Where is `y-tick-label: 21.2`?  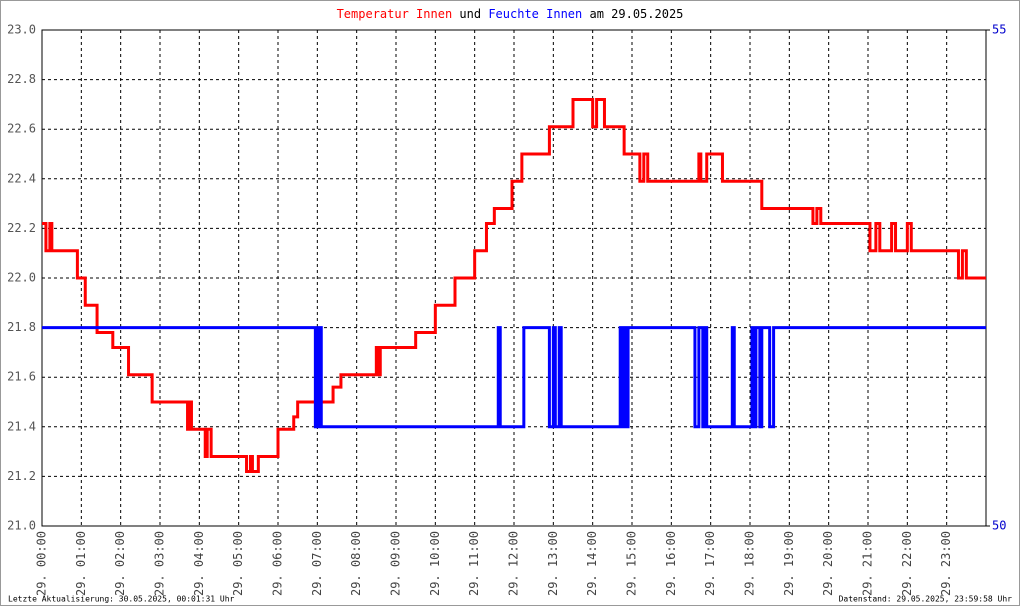
y-tick-label: 21.2 is located at coordinates (21, 476).